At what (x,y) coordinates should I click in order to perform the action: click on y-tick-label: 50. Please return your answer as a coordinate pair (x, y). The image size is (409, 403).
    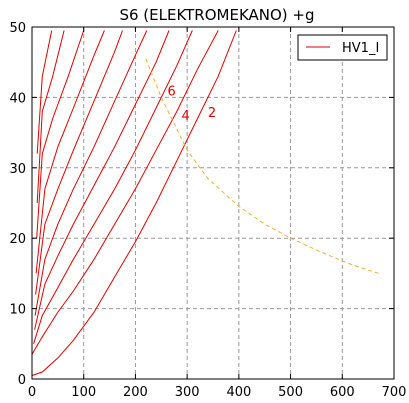
    Looking at the image, I should click on (17, 28).